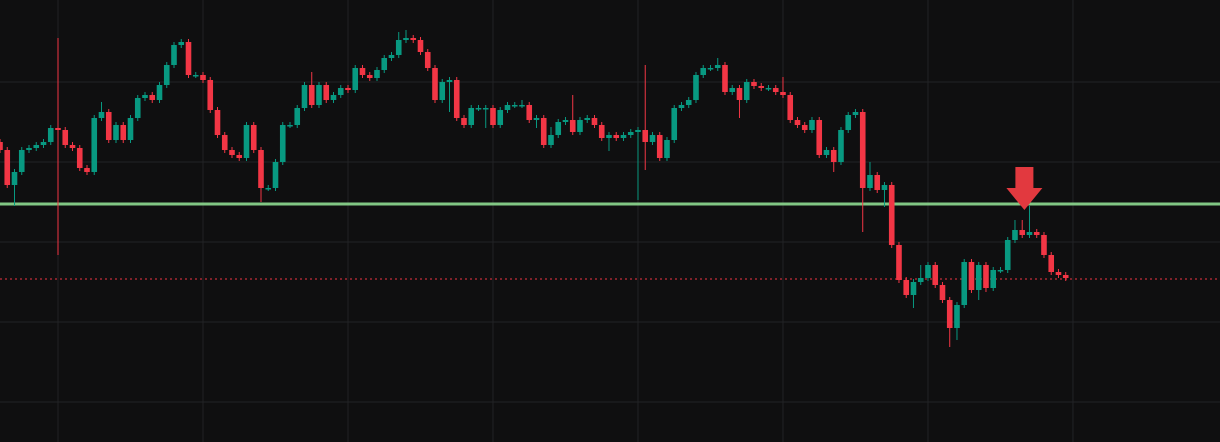  What do you see at coordinates (1024, 188) in the screenshot?
I see `arrow-marker` at bounding box center [1024, 188].